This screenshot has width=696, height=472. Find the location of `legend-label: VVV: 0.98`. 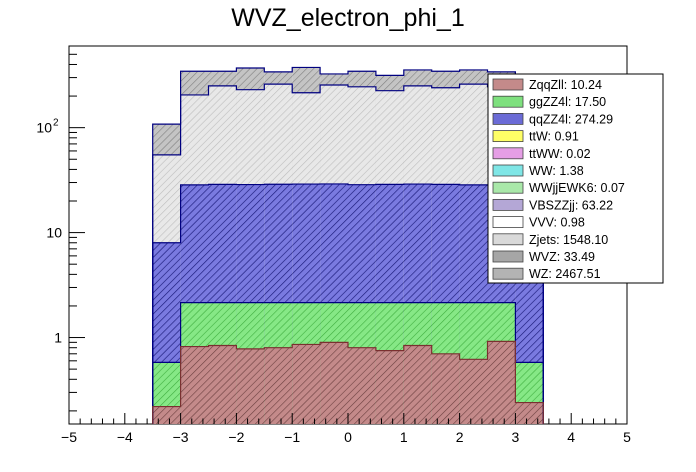

legend-label: VVV: 0.98 is located at coordinates (557, 223).